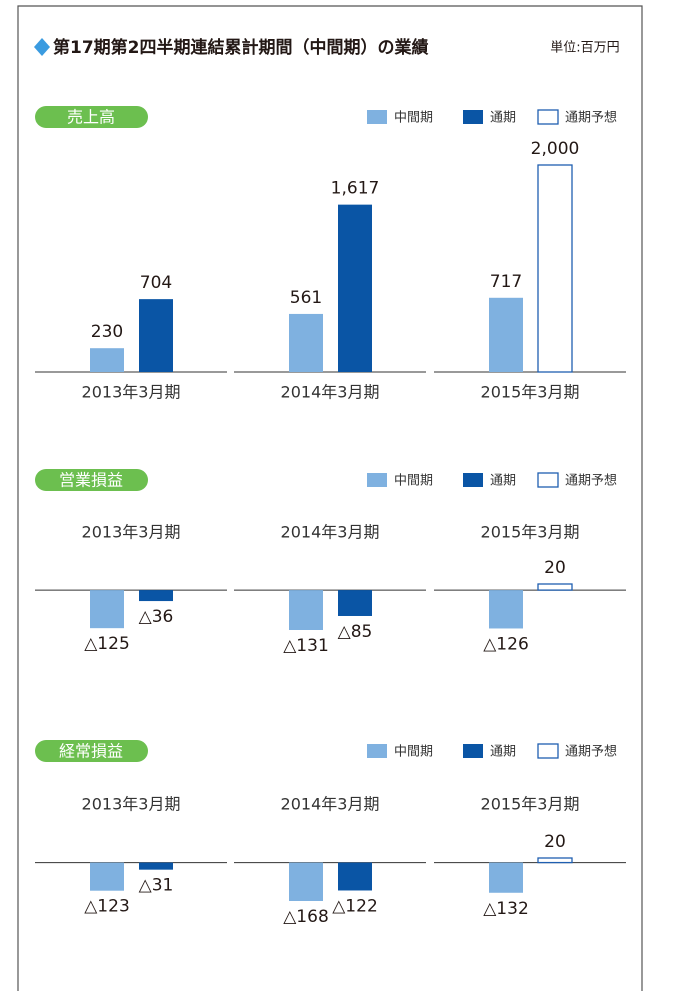  I want to click on value-label: △125, so click(107, 644).